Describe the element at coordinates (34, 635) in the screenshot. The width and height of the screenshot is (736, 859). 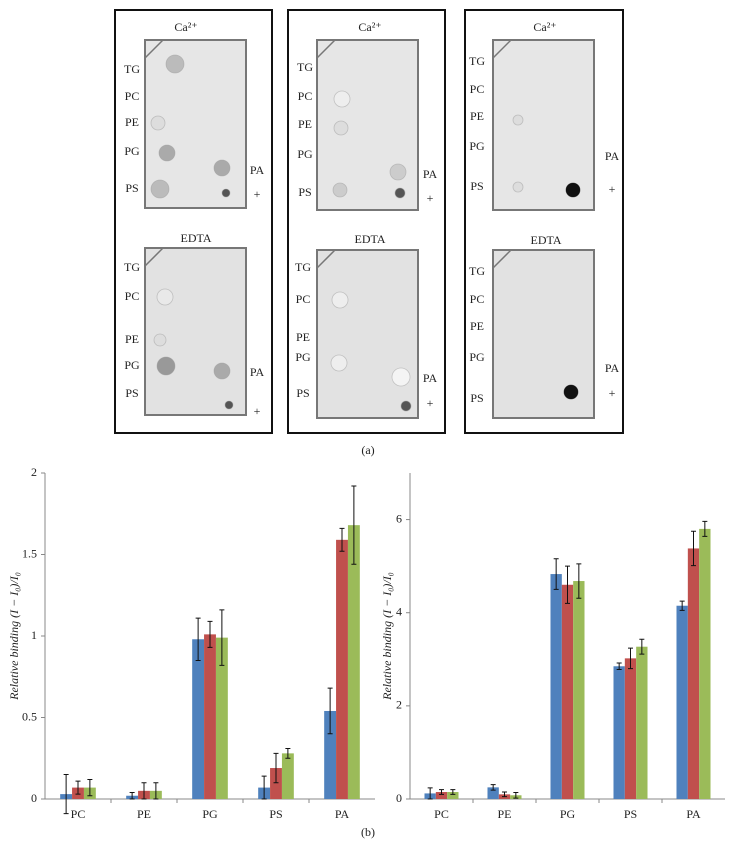
I see `y-tick-label: 1` at that location.